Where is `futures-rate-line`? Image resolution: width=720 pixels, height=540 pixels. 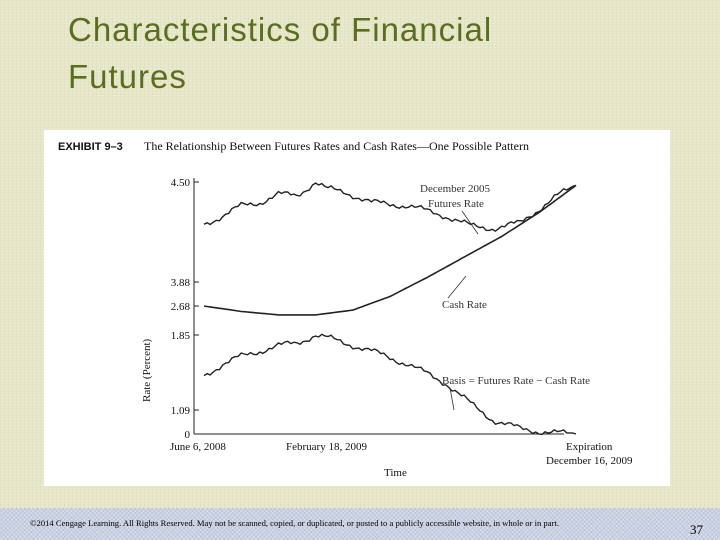 futures-rate-line is located at coordinates (390, 207).